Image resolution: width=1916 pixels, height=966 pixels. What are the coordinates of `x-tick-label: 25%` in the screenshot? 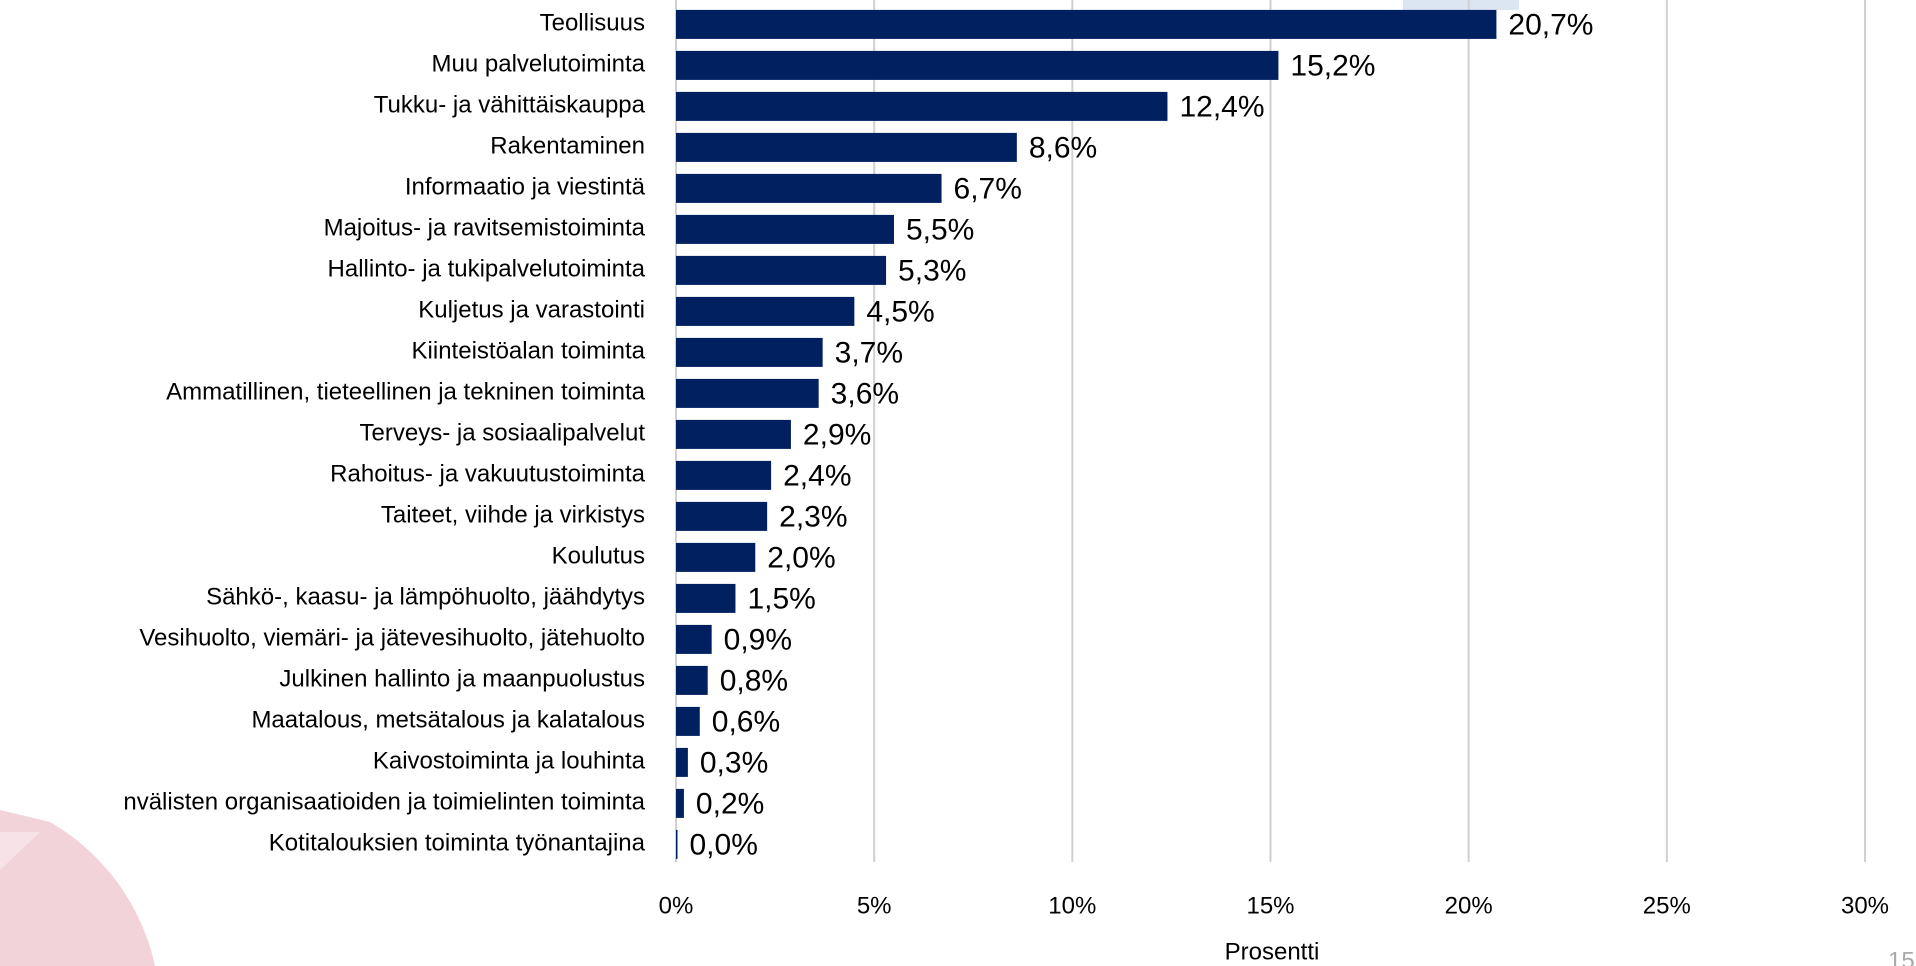 It's located at (1667, 905).